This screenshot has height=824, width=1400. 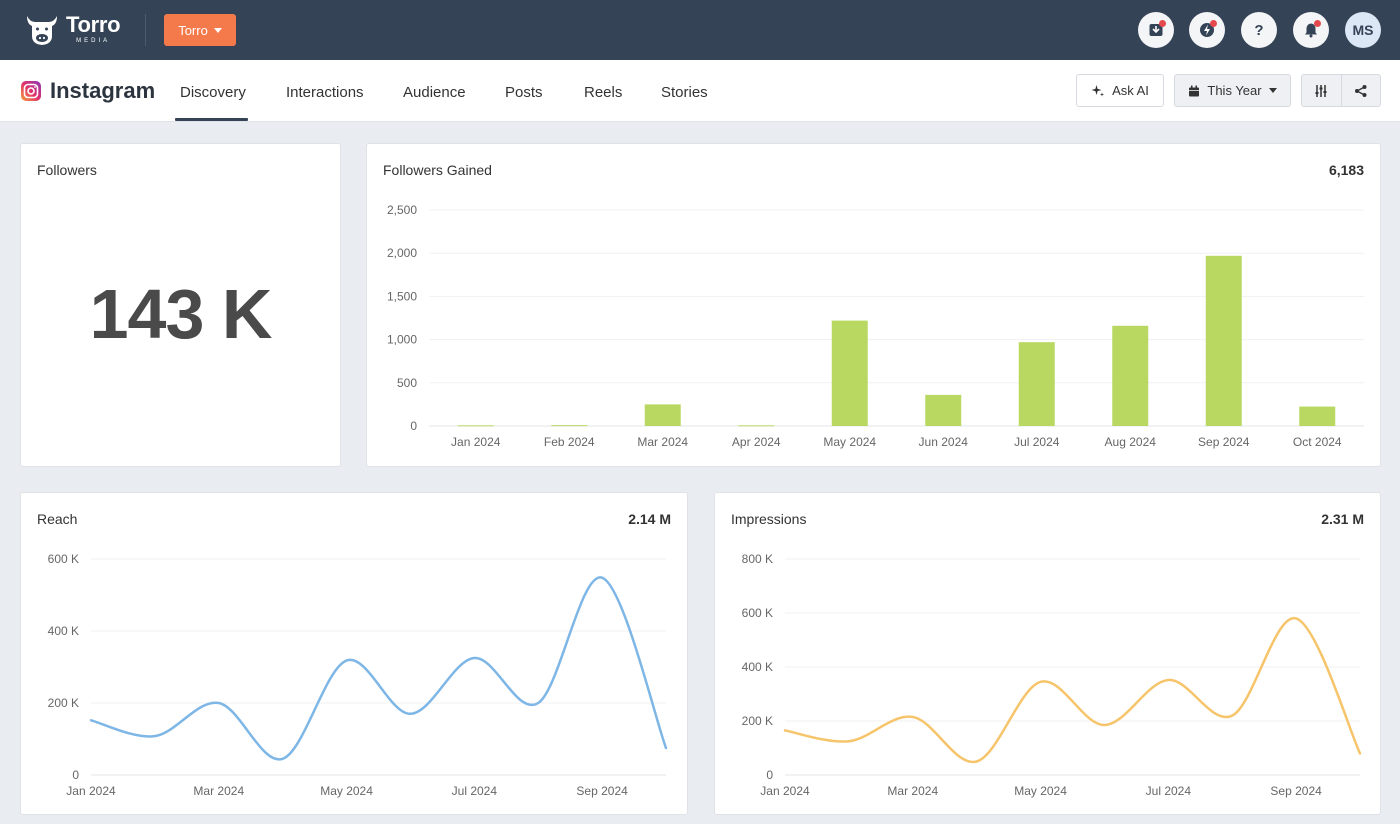 What do you see at coordinates (434, 92) in the screenshot?
I see `tab-audience: Audience` at bounding box center [434, 92].